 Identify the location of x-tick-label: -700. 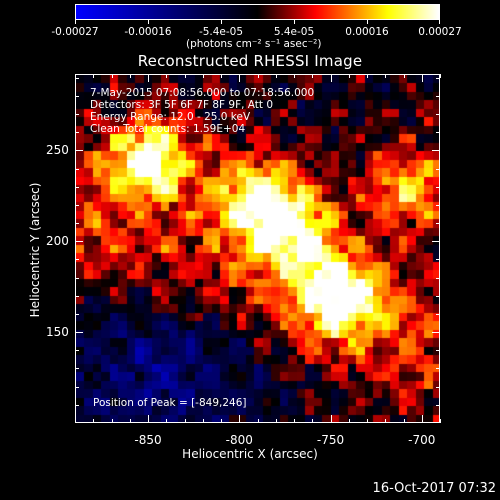
(422, 440).